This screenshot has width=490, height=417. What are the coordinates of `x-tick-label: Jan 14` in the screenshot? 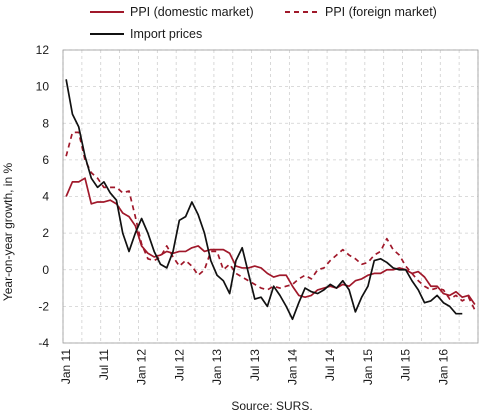 It's located at (293, 367).